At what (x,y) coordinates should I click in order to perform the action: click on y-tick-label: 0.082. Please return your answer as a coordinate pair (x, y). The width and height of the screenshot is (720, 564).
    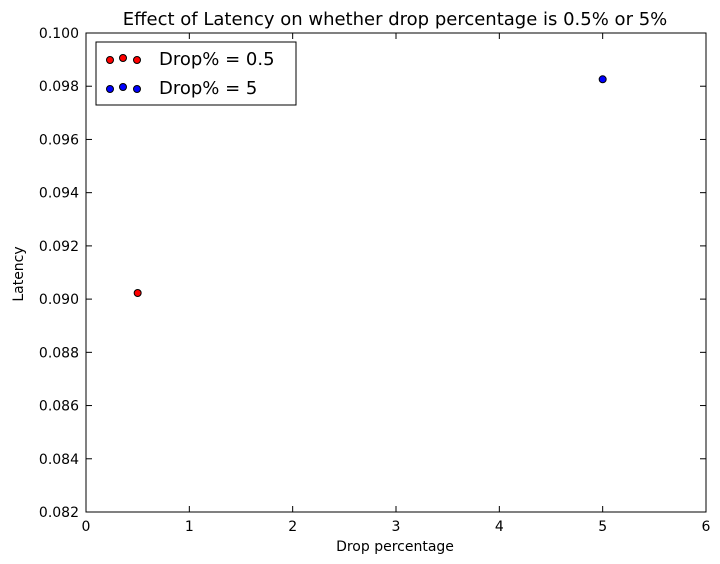
    Looking at the image, I should click on (59, 513).